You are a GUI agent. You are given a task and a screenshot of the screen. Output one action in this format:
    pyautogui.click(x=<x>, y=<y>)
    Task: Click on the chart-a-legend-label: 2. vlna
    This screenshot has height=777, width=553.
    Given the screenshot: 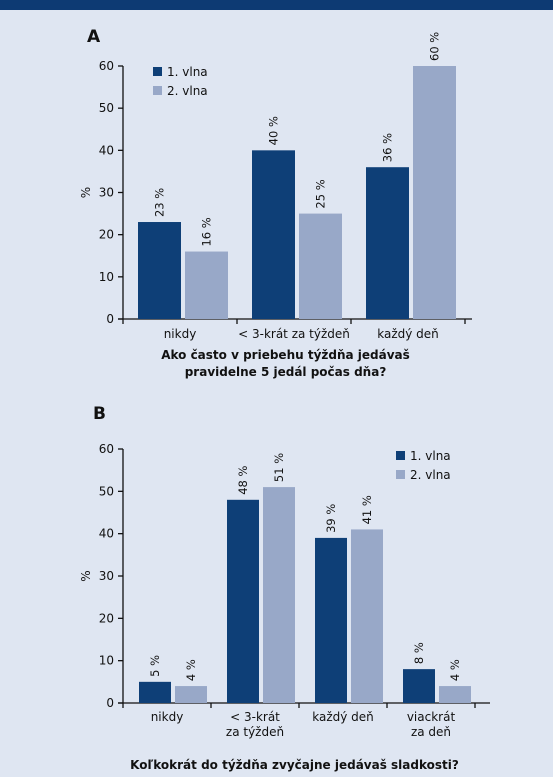 What is the action you would take?
    pyautogui.click(x=187, y=91)
    